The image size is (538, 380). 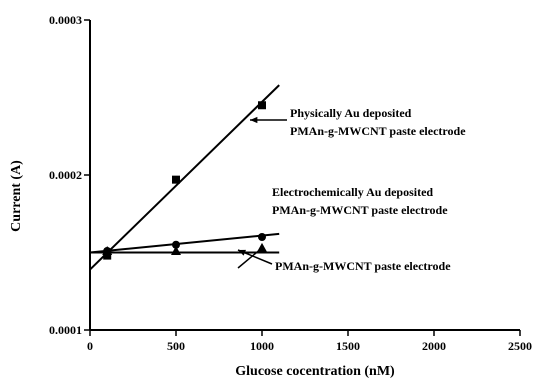 I want to click on annotation-3-line-1: PMAn-g-MWCNT paste electrode, so click(x=363, y=266).